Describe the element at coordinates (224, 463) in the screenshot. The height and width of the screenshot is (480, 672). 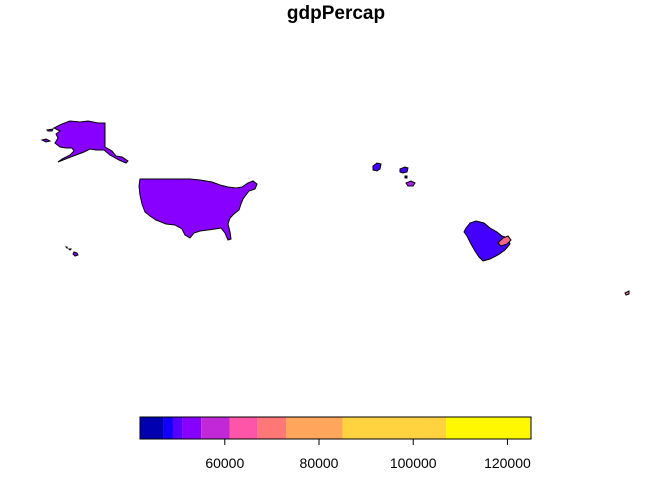
I see `legend-tick-label: 60000` at that location.